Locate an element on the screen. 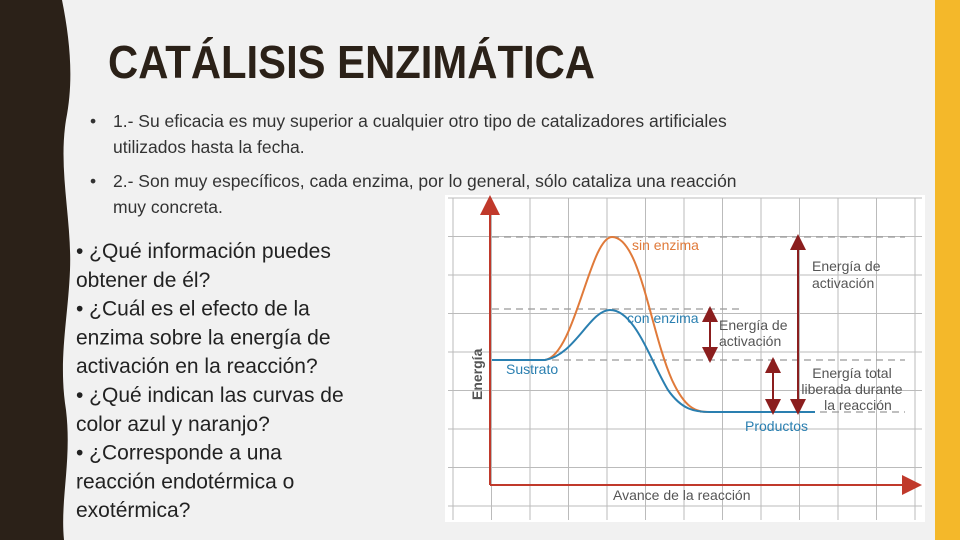 This screenshot has height=540, width=960. label-total-energy: liberada durante is located at coordinates (851, 389).